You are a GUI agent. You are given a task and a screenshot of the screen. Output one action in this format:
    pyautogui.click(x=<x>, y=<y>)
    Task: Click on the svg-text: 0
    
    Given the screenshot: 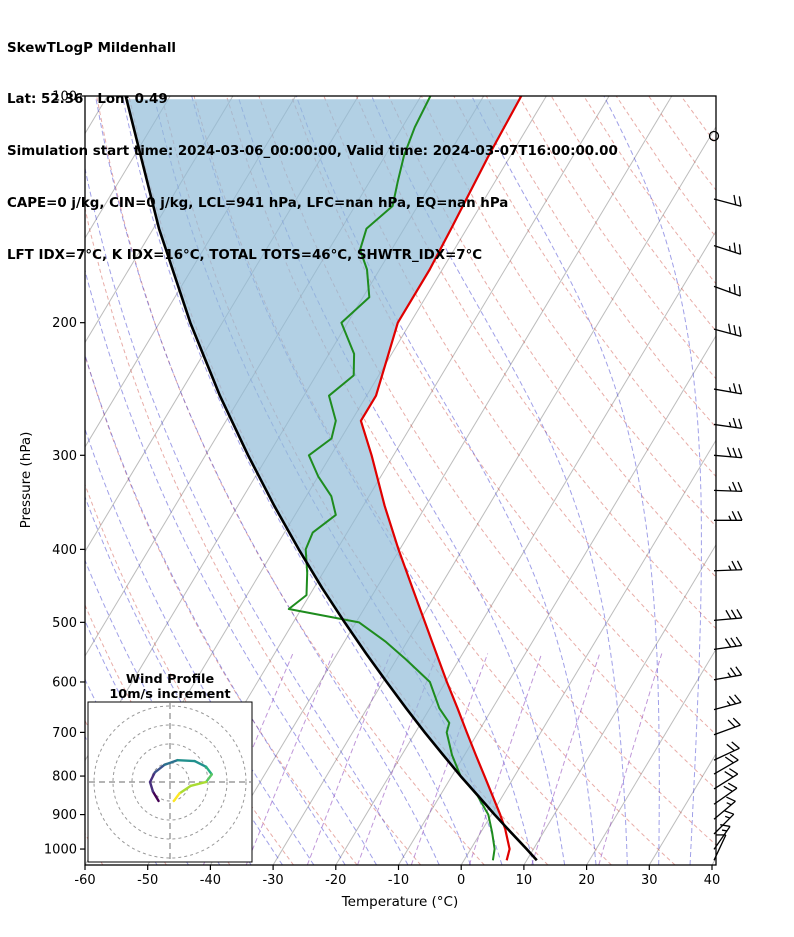 What is the action you would take?
    pyautogui.click(x=461, y=880)
    